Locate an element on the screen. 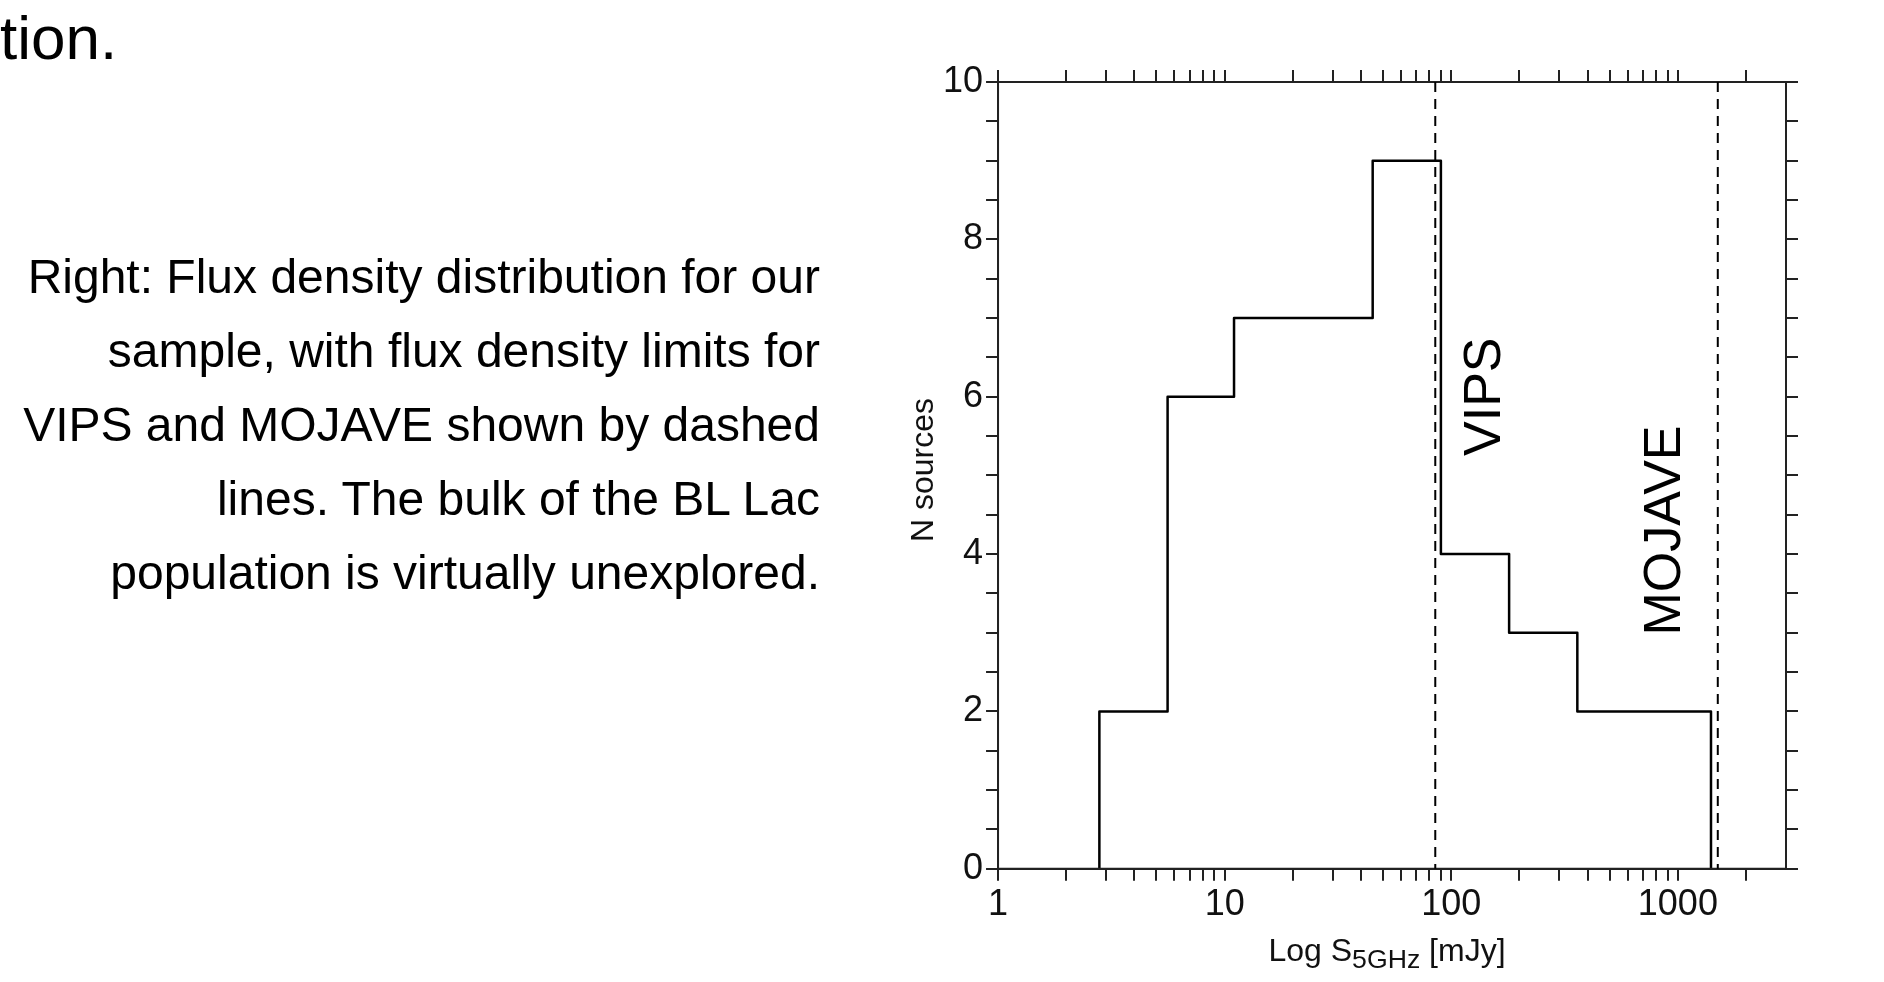 This screenshot has height=982, width=1884. x-tick-label: 1000 is located at coordinates (1677, 903).